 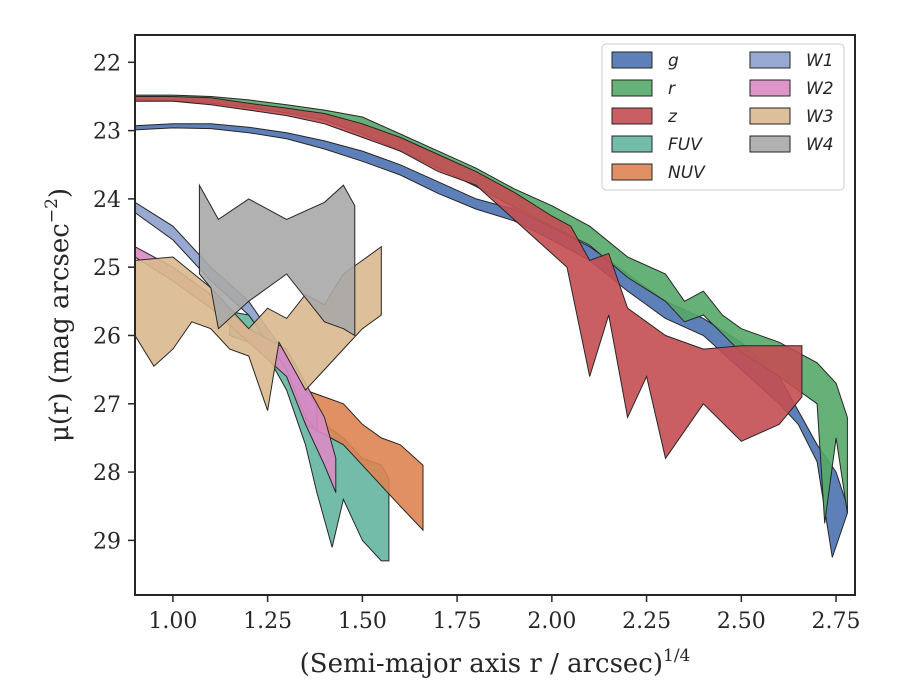 What do you see at coordinates (632, 60) in the screenshot?
I see `legend-swatch-g` at bounding box center [632, 60].